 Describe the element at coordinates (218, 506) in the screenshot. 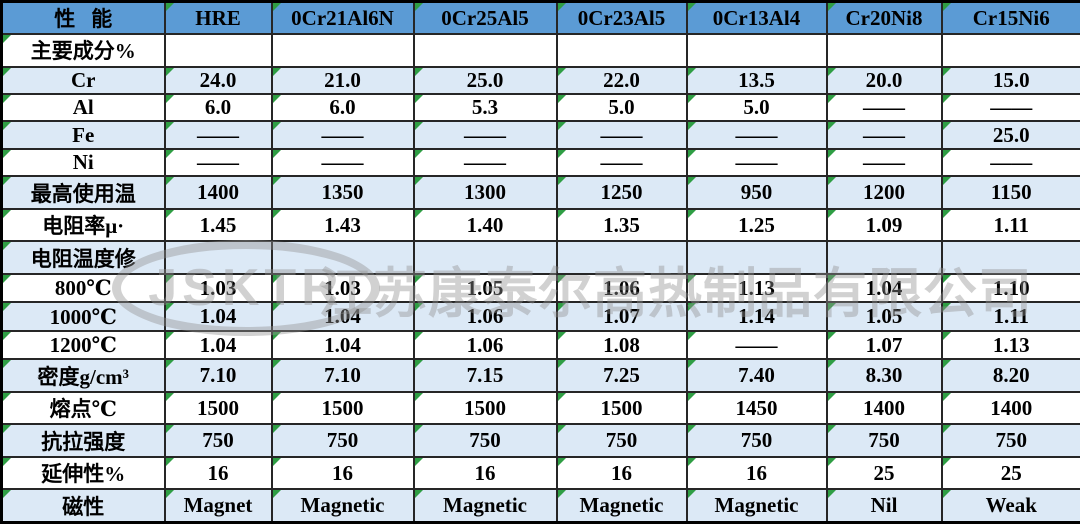

I see `value-cell: Magnet` at that location.